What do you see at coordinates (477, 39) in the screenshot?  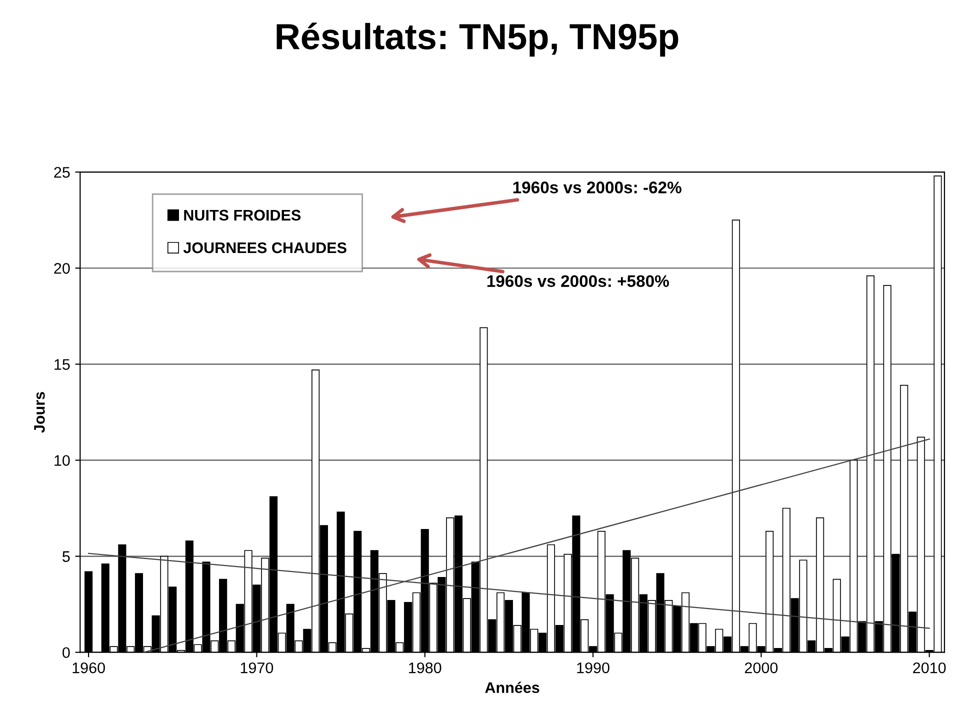 I see `chart-title: Résultats: TN5p, TN95p` at bounding box center [477, 39].